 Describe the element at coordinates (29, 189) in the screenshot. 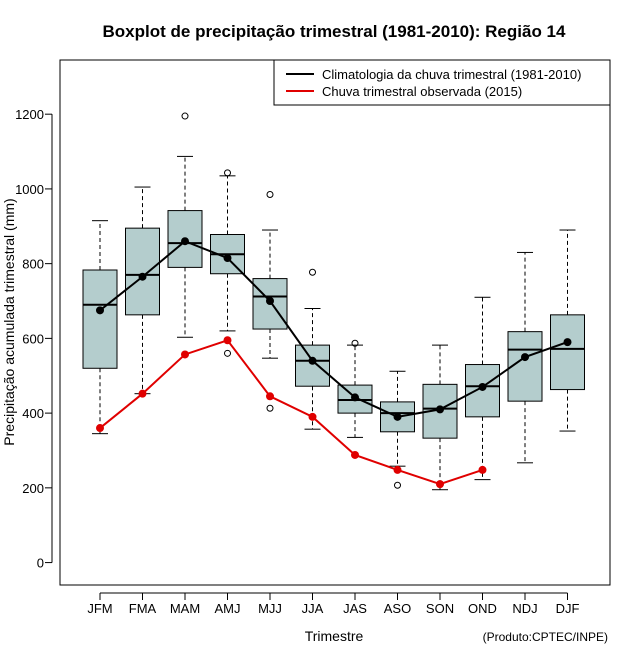

I see `y-tick-label: 1000` at that location.